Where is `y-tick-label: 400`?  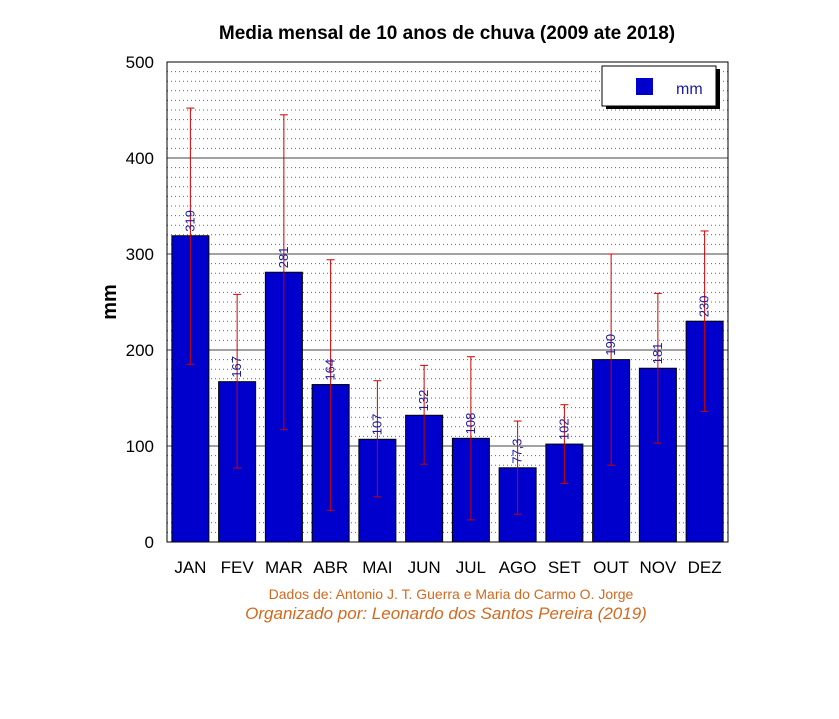 y-tick-label: 400 is located at coordinates (140, 158).